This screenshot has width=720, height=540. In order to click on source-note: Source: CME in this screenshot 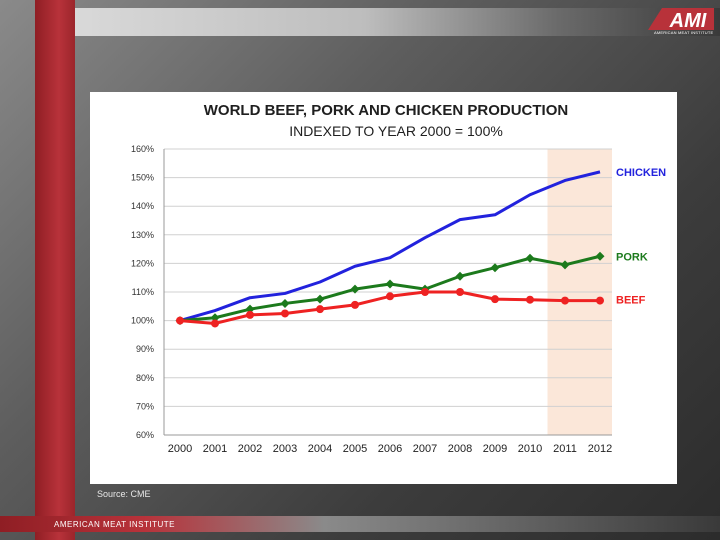, I will do `click(124, 494)`.